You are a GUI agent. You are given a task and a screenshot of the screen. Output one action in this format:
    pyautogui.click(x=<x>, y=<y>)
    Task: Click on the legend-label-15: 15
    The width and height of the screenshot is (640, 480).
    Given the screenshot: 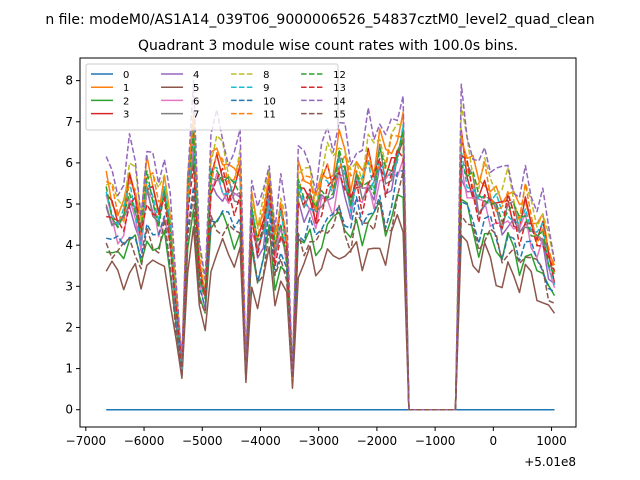 What is the action you would take?
    pyautogui.click(x=339, y=115)
    